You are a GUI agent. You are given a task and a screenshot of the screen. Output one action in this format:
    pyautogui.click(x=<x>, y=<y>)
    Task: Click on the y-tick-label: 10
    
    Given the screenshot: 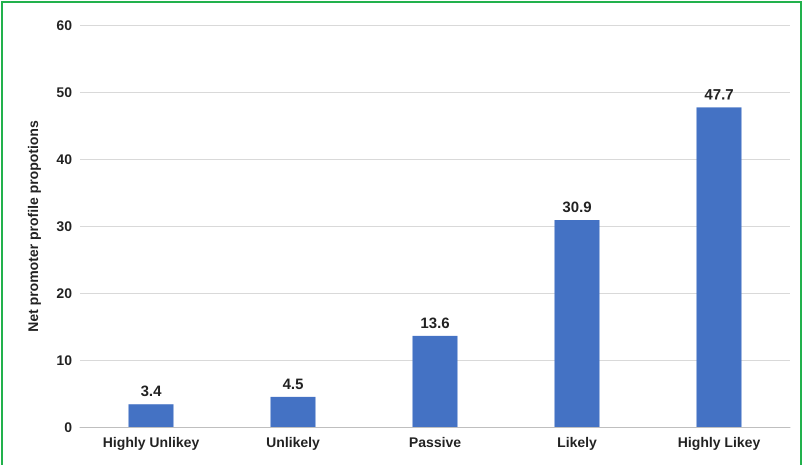 What is the action you would take?
    pyautogui.click(x=64, y=360)
    